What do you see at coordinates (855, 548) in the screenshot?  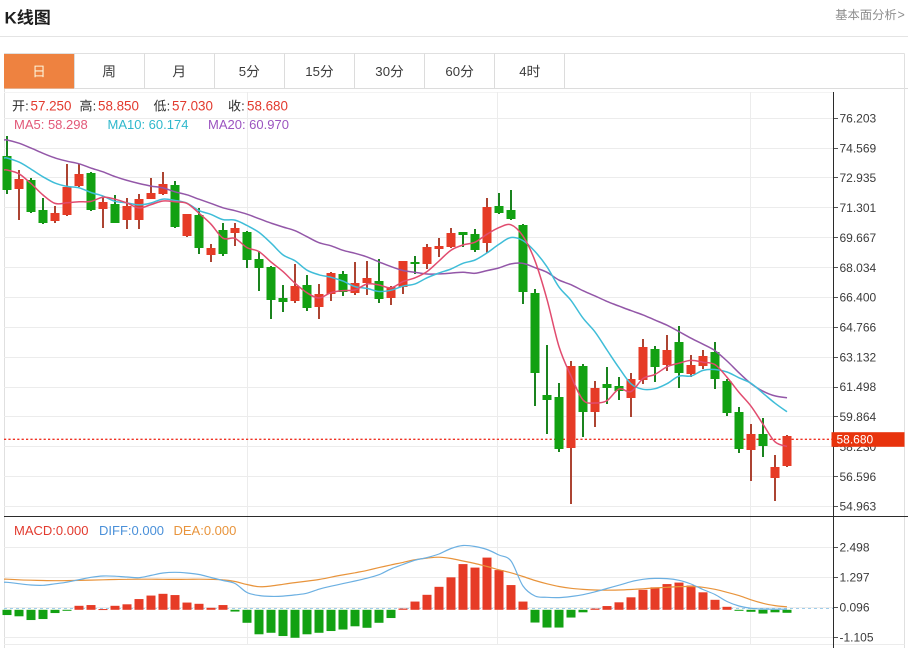 I see `svg-text: 2.498` at bounding box center [855, 548].